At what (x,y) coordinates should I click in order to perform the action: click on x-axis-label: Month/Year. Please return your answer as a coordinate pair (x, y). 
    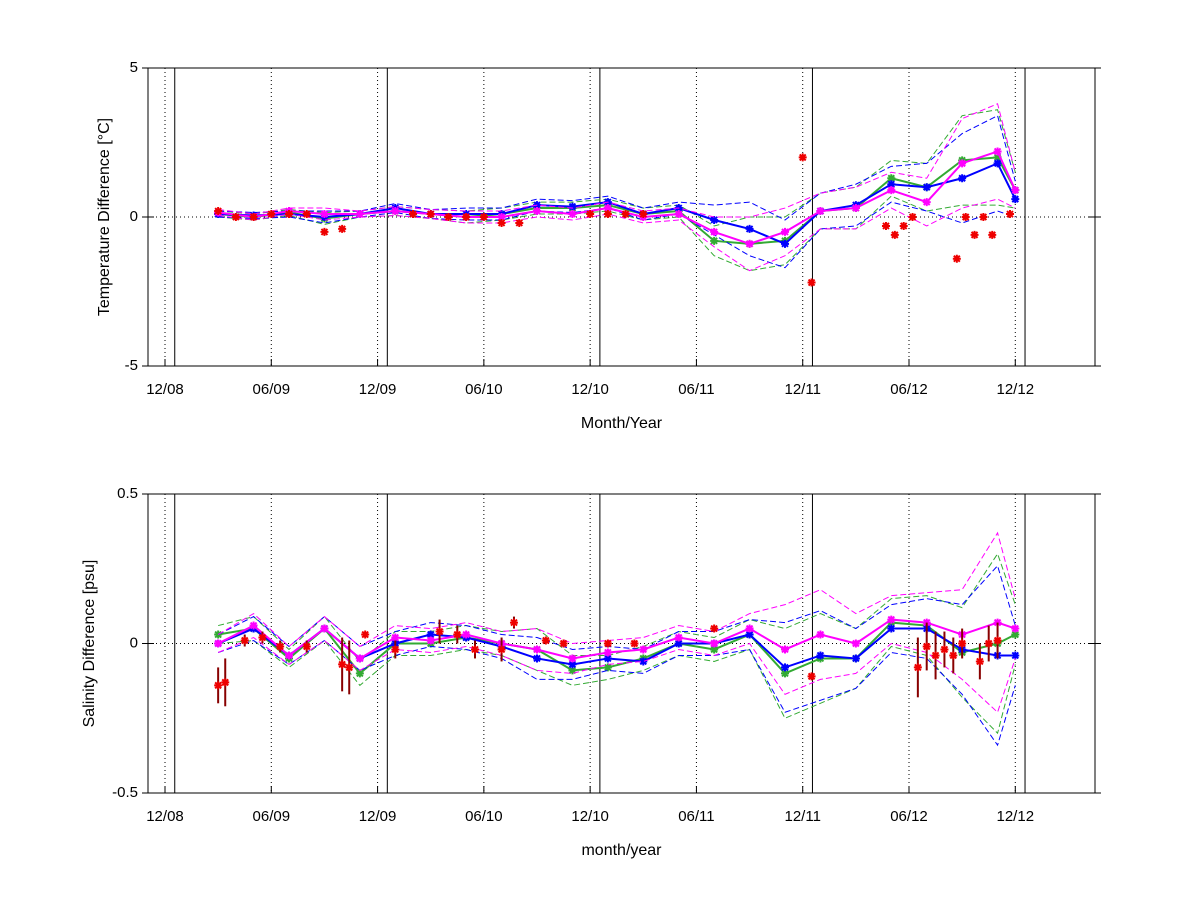
    Looking at the image, I should click on (622, 423).